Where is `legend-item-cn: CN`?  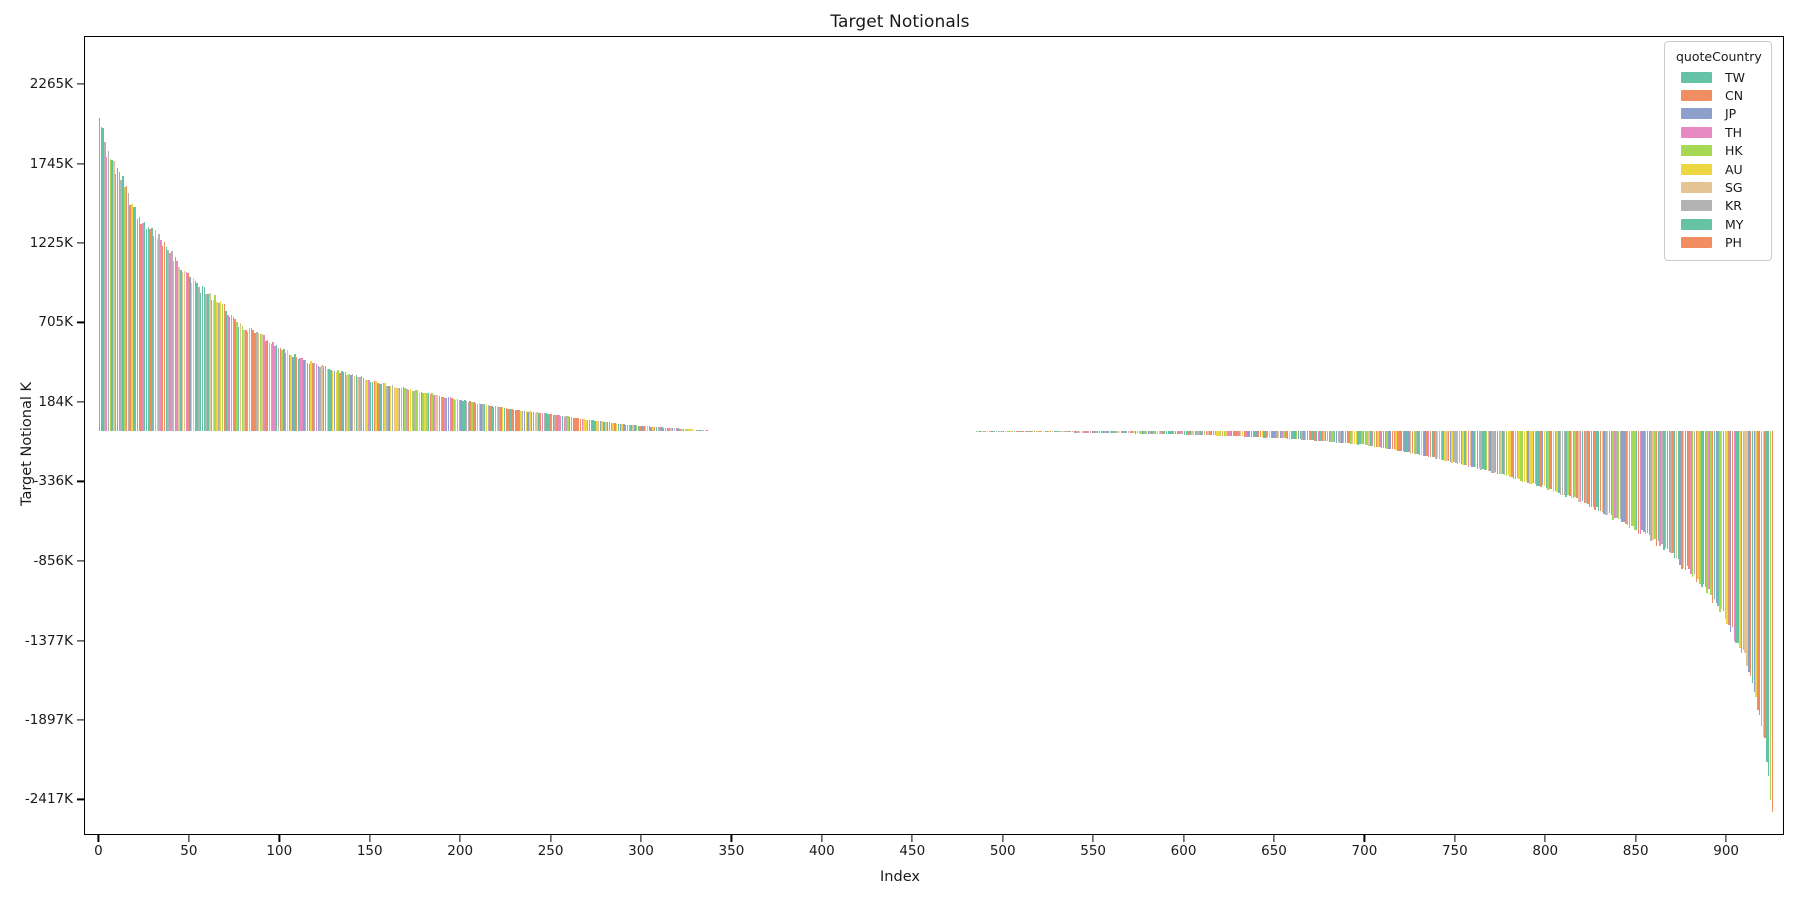 legend-item-cn: CN is located at coordinates (1718, 95).